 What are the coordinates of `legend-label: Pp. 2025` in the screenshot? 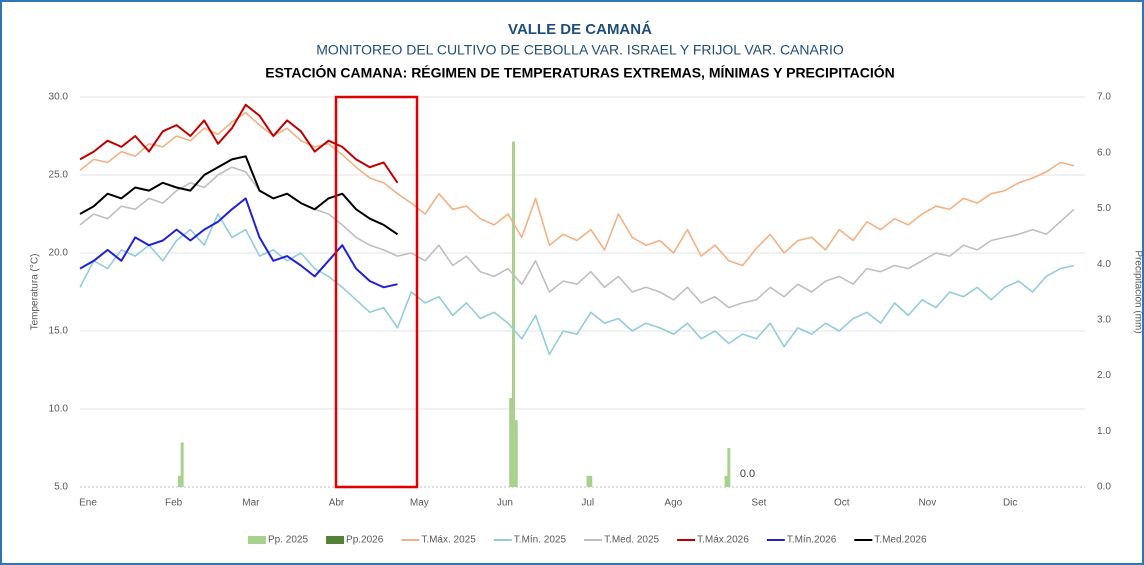 It's located at (288, 540).